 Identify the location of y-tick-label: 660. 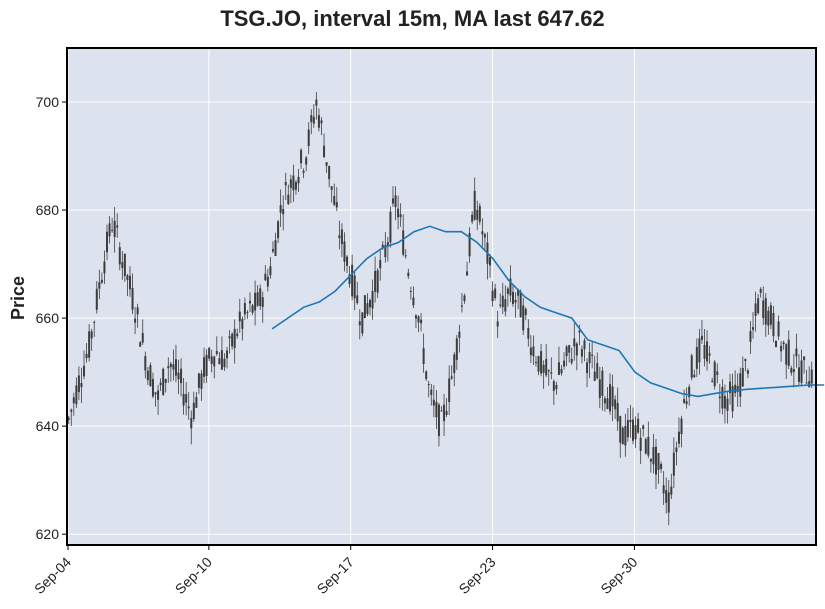
(48, 318).